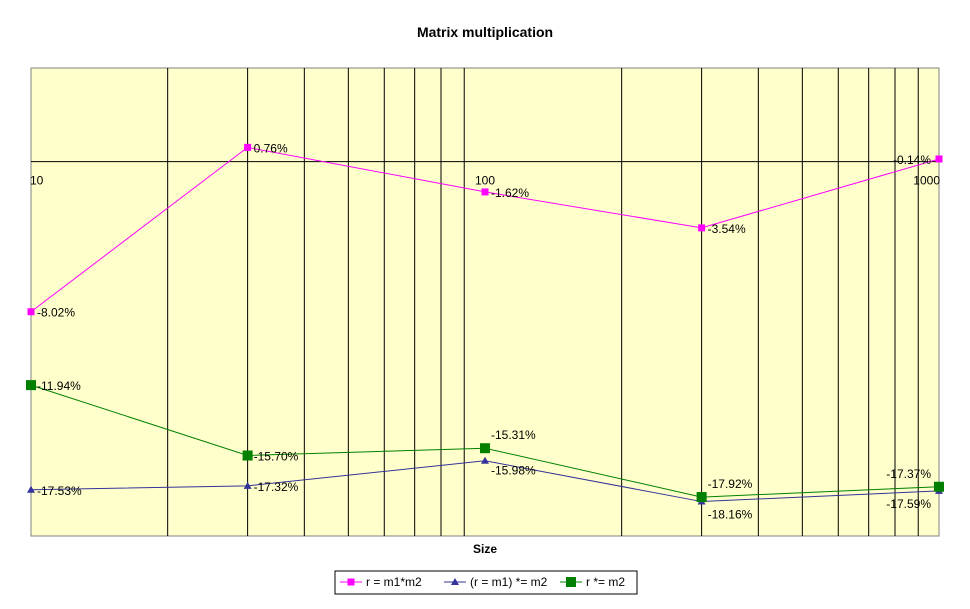 The width and height of the screenshot is (970, 609). I want to click on legend-item: r *= m2, so click(592, 582).